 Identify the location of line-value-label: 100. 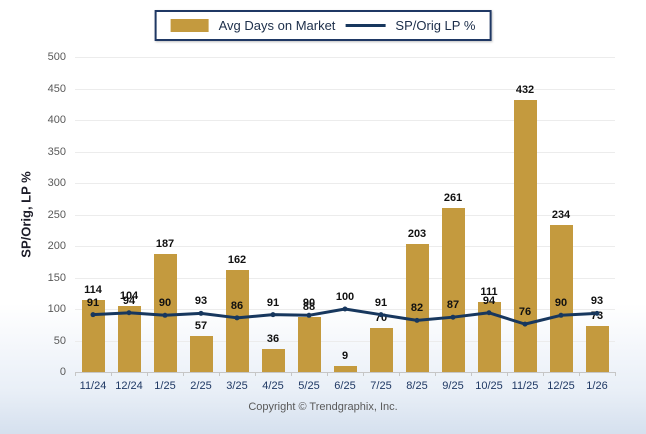
(345, 297).